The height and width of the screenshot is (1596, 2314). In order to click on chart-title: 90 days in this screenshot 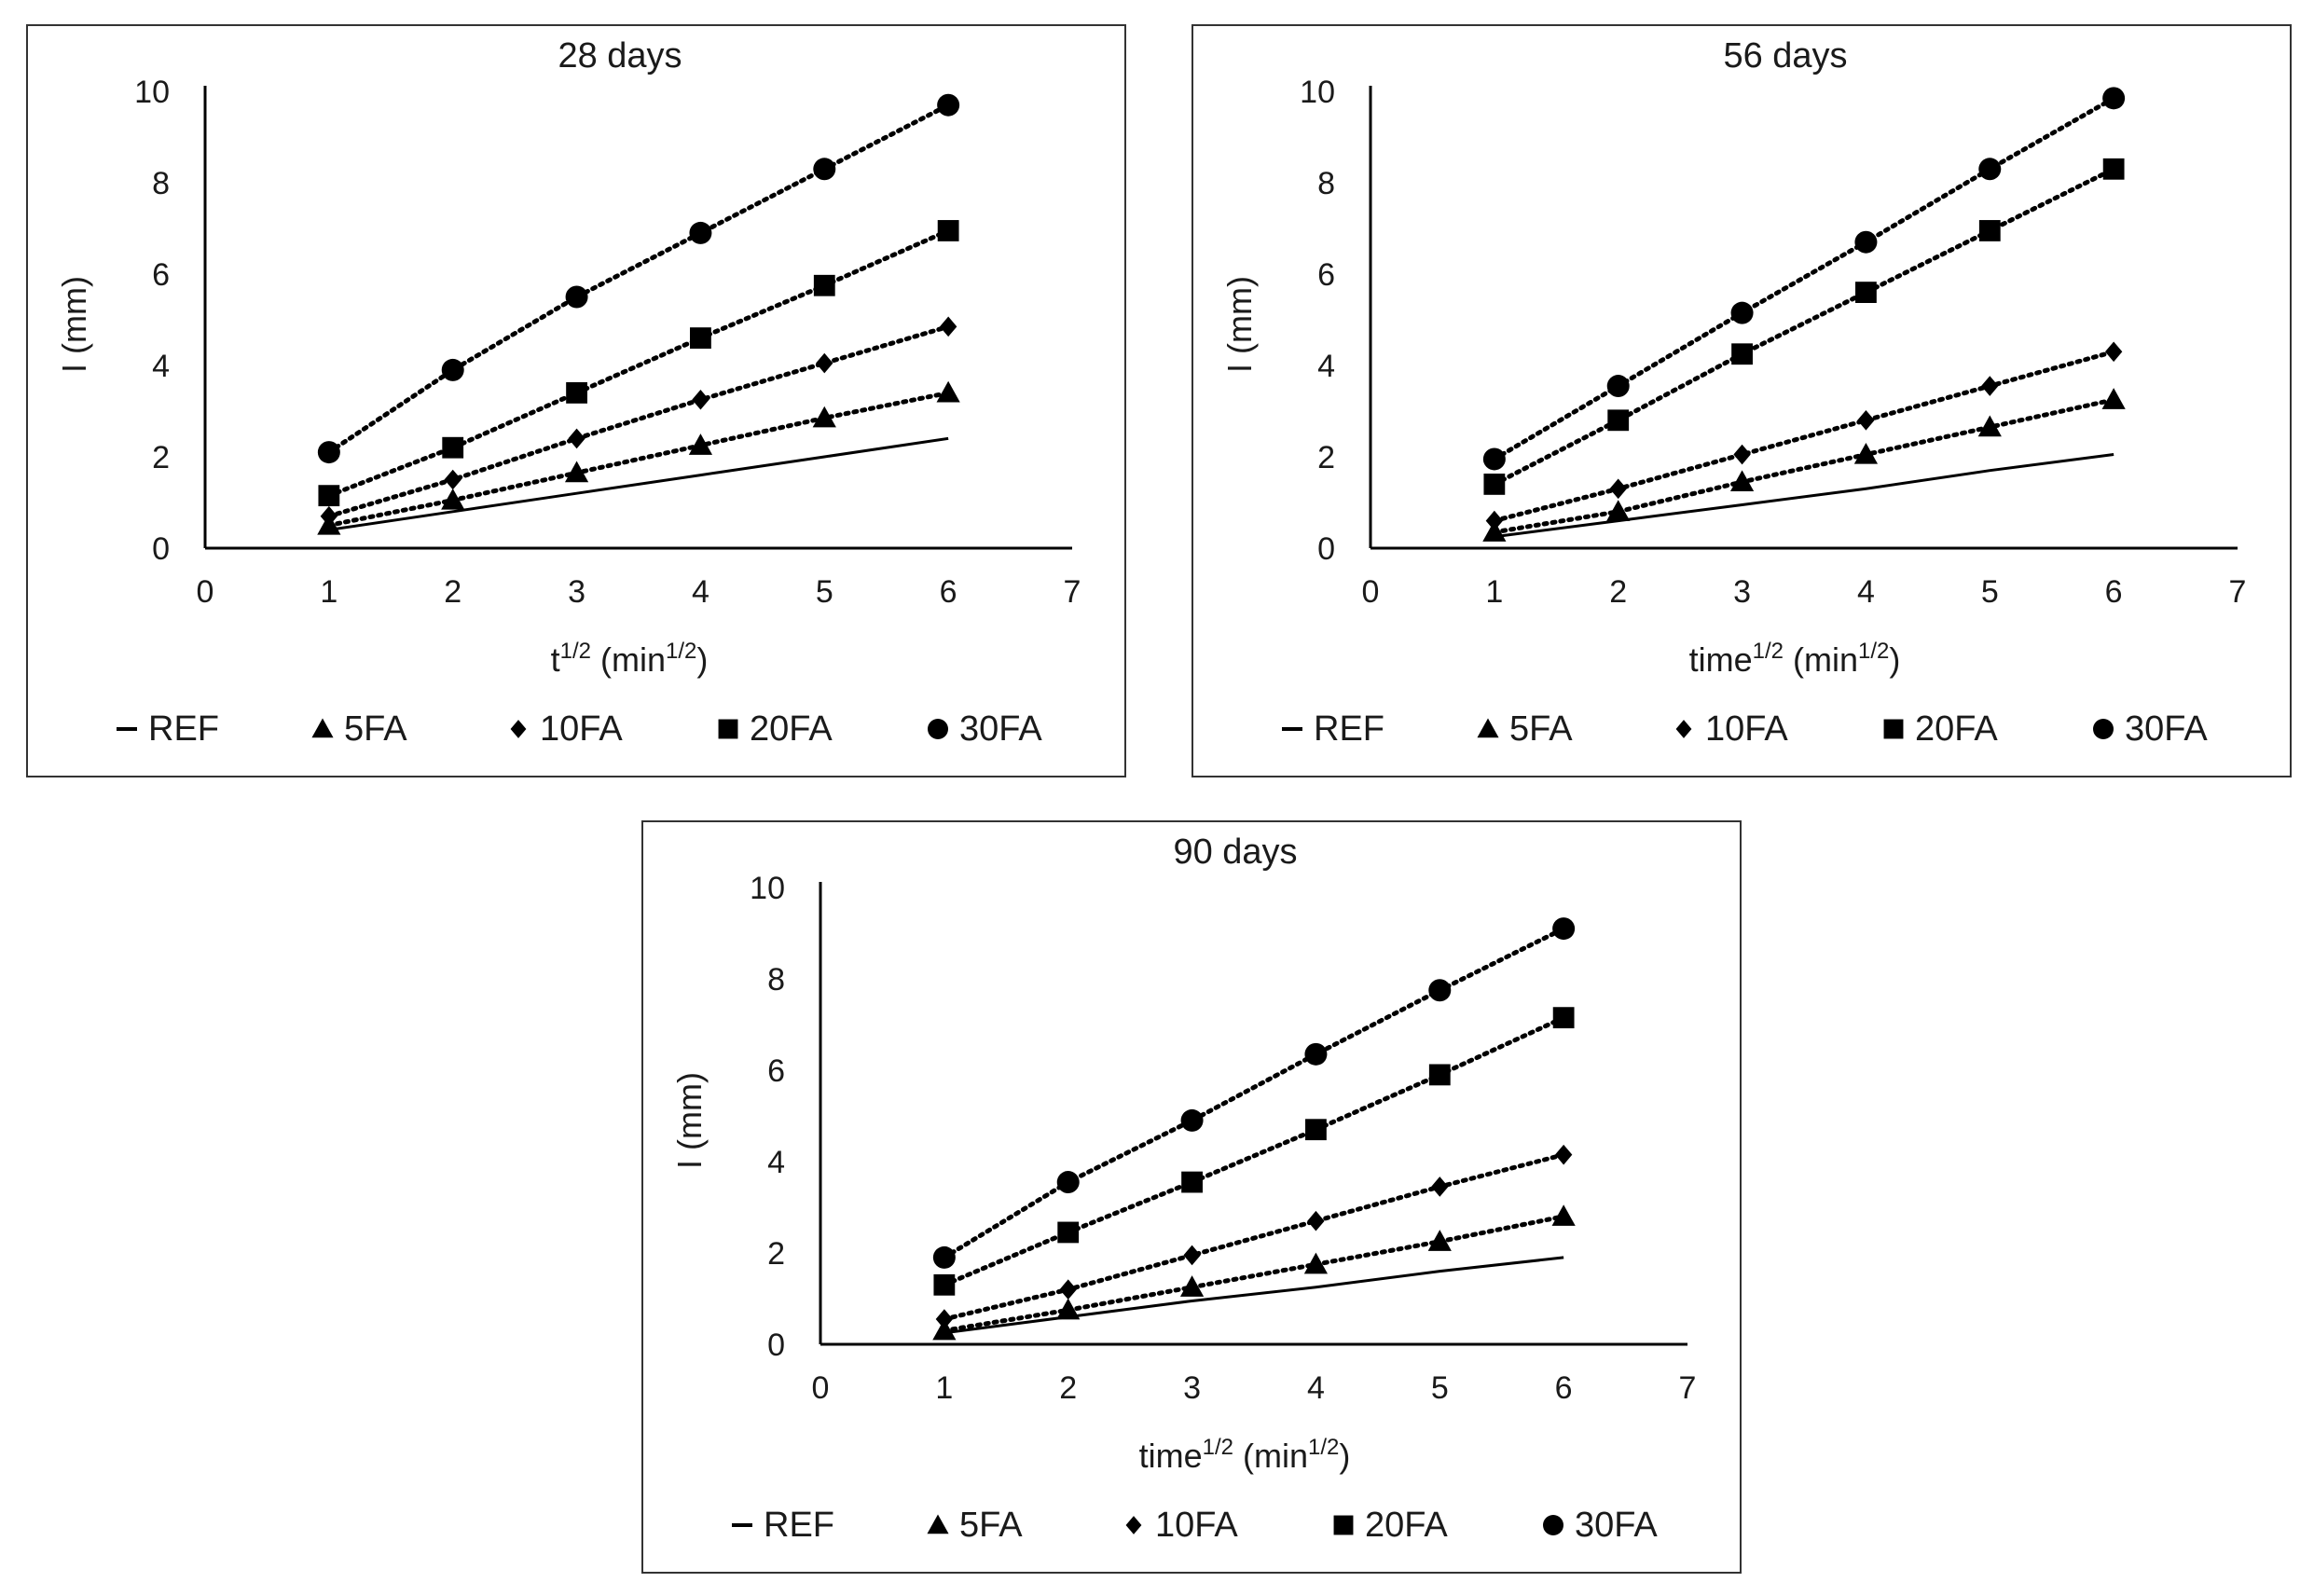, I will do `click(1235, 852)`.